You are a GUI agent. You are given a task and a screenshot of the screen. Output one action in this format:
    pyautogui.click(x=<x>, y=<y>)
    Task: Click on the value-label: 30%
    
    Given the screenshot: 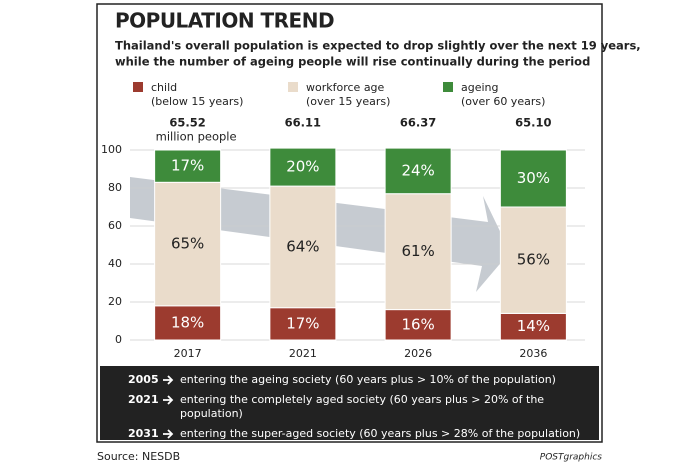 What is the action you would take?
    pyautogui.click(x=533, y=178)
    